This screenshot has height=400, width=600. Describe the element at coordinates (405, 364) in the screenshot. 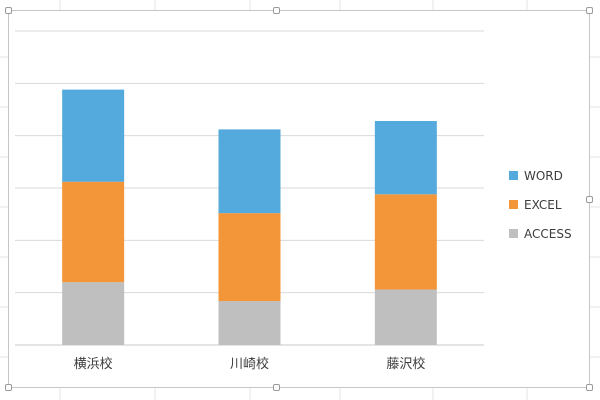

I see `category-label: 藤沢校` at that location.